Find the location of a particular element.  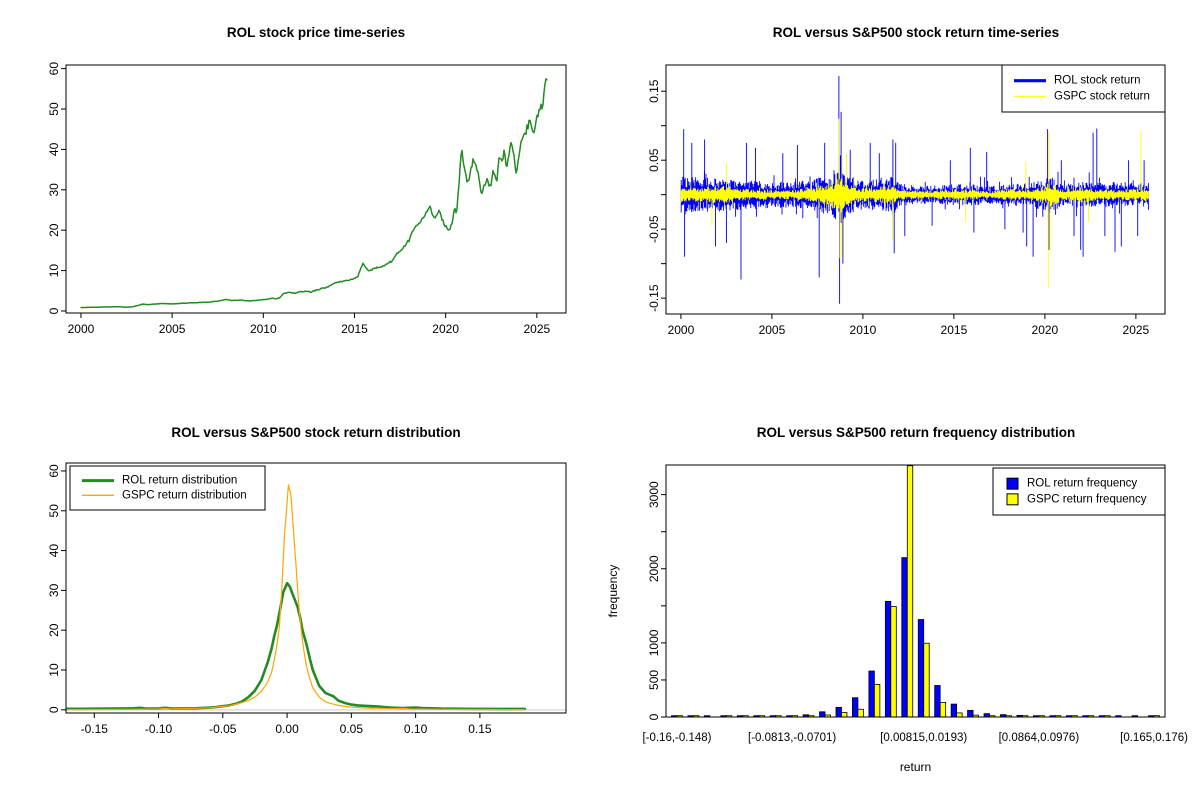

svg-text: 0.00 is located at coordinates (287, 729).